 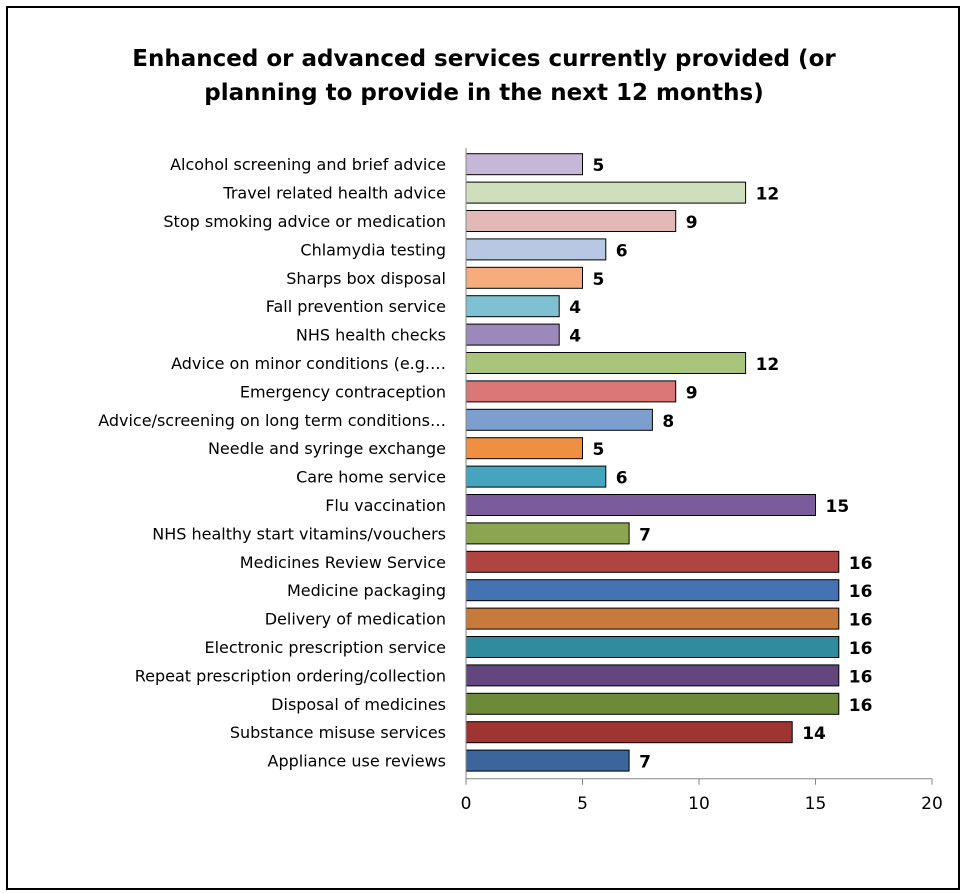 I want to click on category-label: Electronic prescription service, so click(x=325, y=647).